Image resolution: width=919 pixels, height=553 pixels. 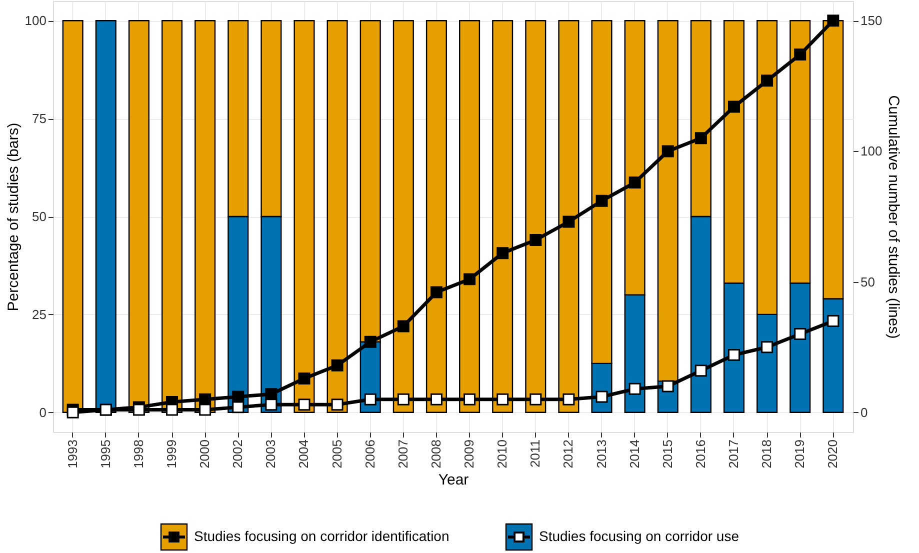 I want to click on x-tick-label: 2014, so click(x=634, y=454).